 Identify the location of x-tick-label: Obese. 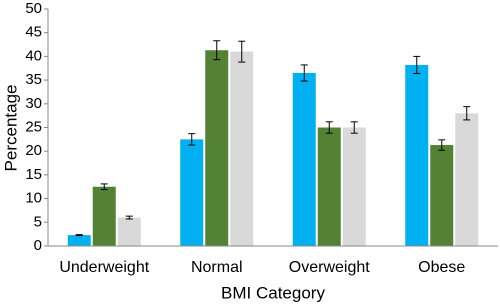
(441, 267).